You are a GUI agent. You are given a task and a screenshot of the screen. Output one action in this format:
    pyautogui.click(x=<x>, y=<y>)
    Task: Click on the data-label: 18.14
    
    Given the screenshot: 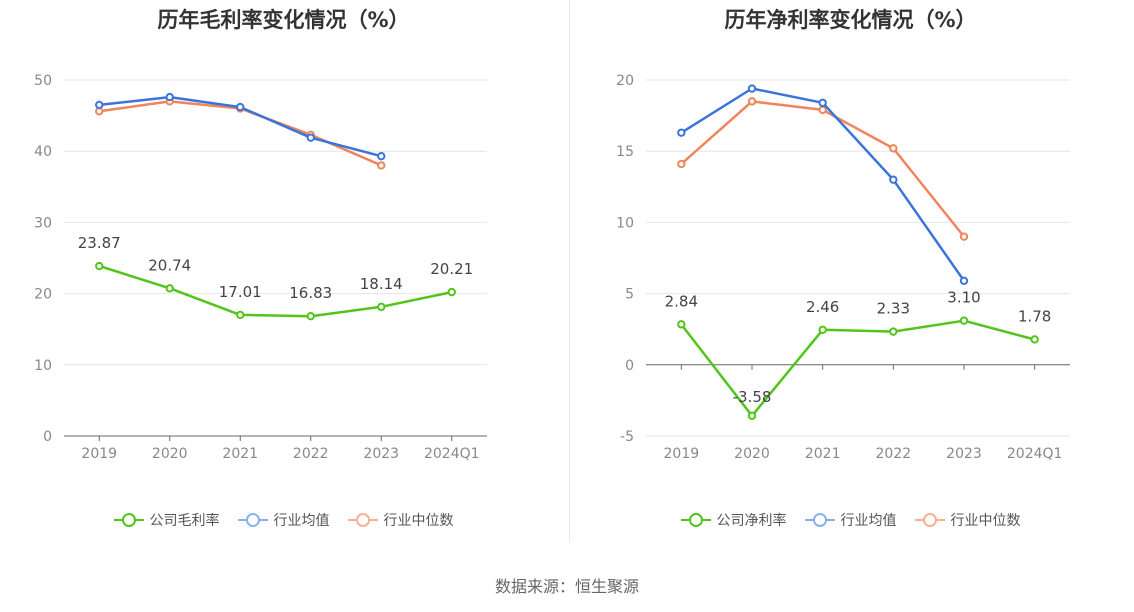 What is the action you would take?
    pyautogui.click(x=381, y=284)
    